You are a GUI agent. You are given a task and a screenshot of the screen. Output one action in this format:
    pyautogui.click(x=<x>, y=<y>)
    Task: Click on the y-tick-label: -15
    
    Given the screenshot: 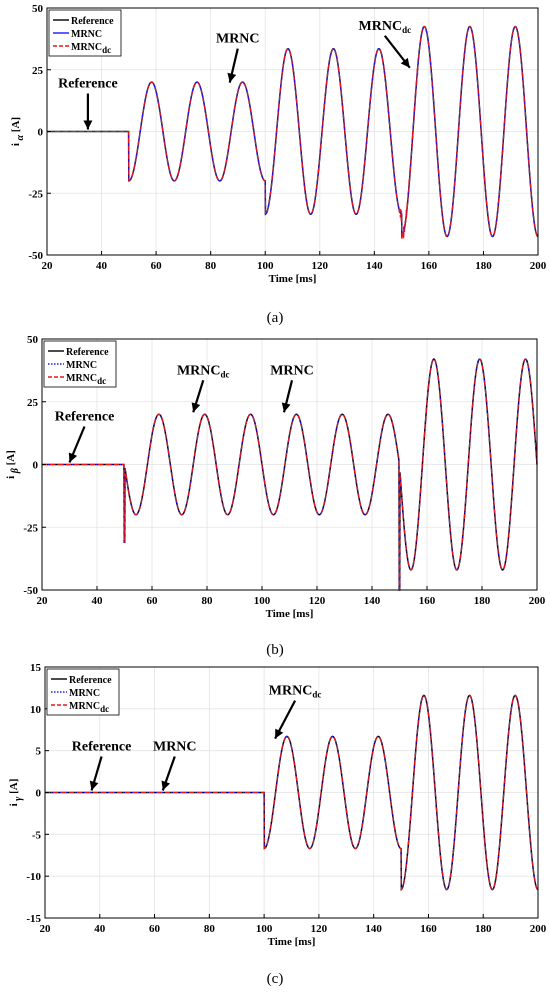 What is the action you would take?
    pyautogui.click(x=33, y=919)
    